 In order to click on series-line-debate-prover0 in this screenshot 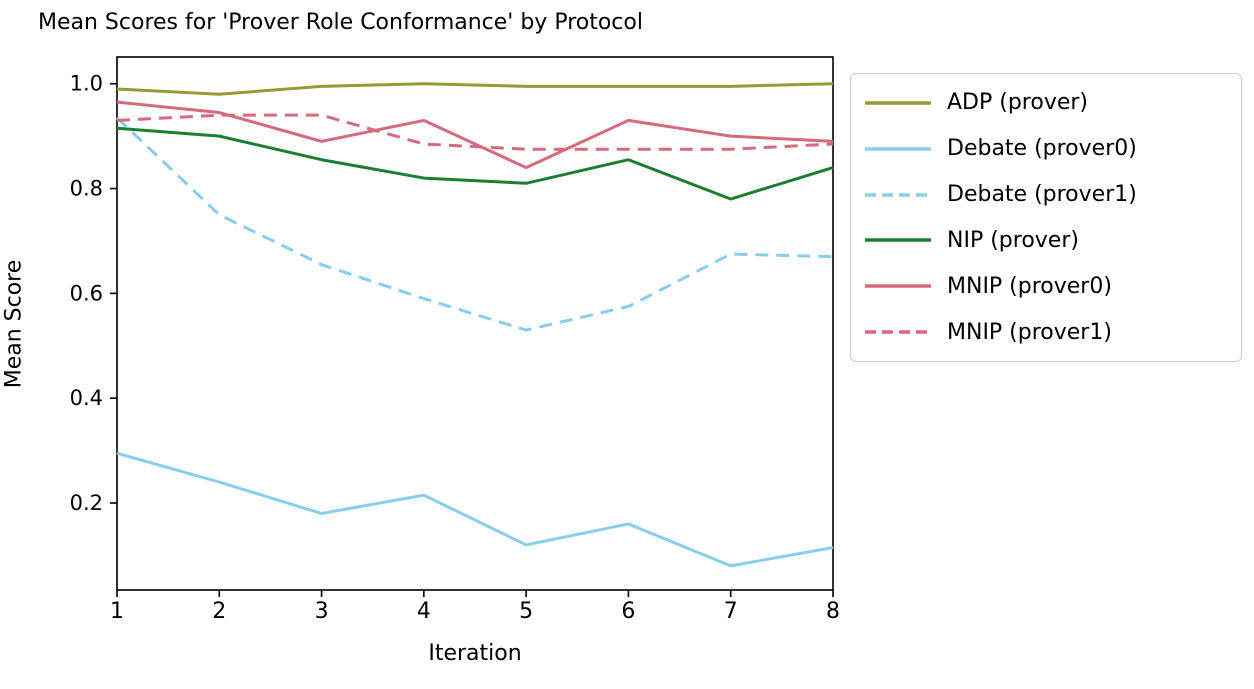, I will do `click(475, 509)`.